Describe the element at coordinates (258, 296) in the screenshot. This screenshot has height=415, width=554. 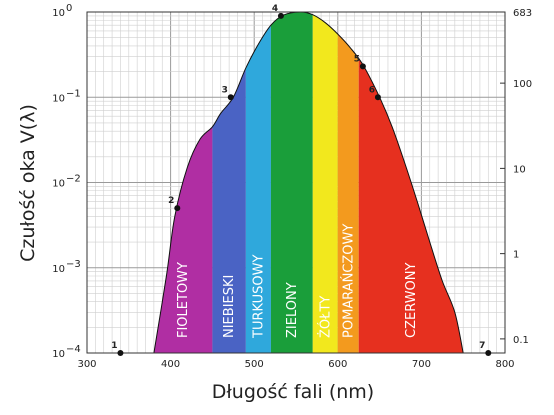
I see `band-label: TURKUSOWY` at that location.